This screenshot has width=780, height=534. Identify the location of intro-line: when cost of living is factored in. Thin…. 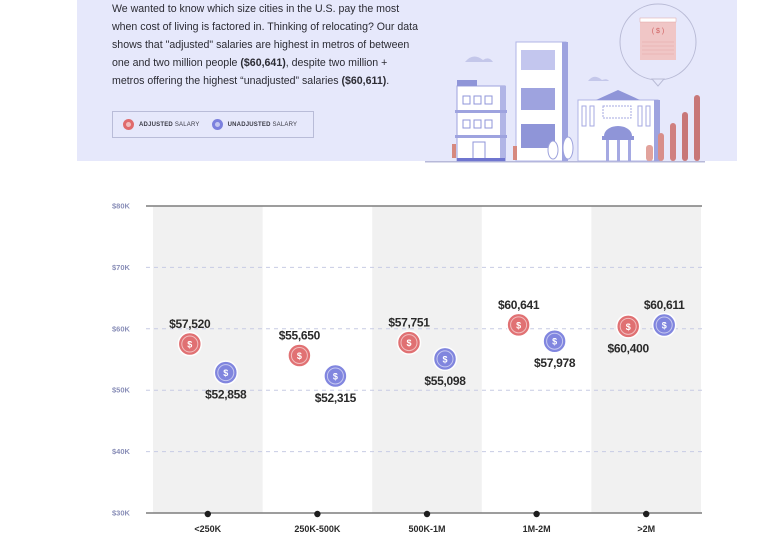
(265, 27).